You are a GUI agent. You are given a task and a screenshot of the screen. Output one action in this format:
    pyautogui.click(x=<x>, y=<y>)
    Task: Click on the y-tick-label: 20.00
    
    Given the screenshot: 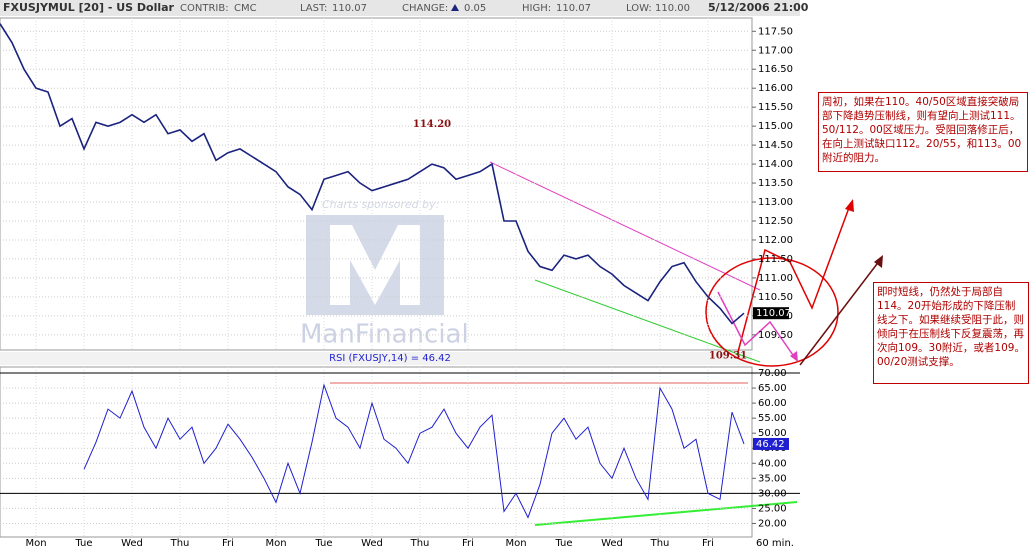 What is the action you would take?
    pyautogui.click(x=772, y=523)
    